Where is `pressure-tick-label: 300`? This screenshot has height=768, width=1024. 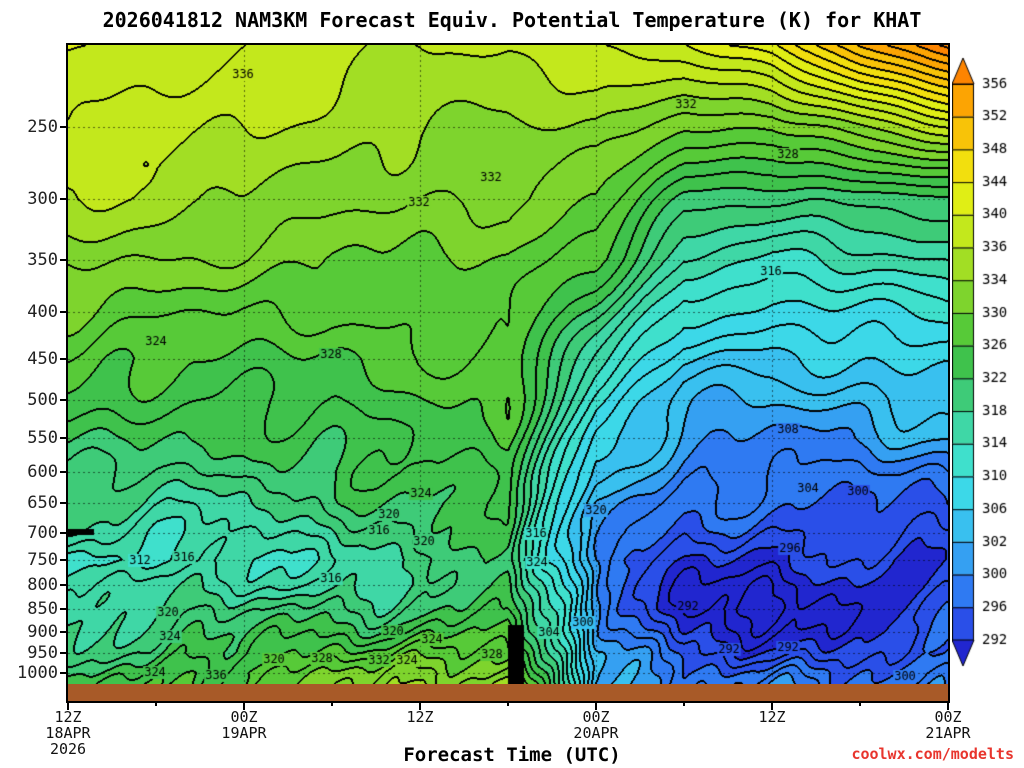
pressure-tick-label: 300 is located at coordinates (42, 198).